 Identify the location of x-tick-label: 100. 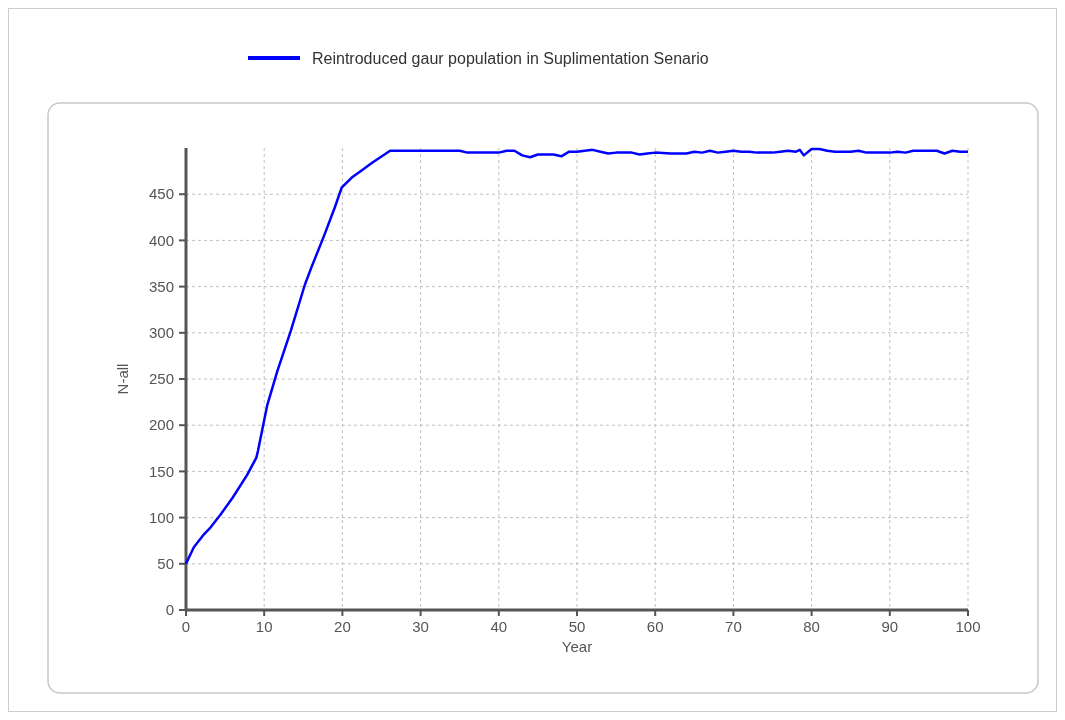
(968, 626).